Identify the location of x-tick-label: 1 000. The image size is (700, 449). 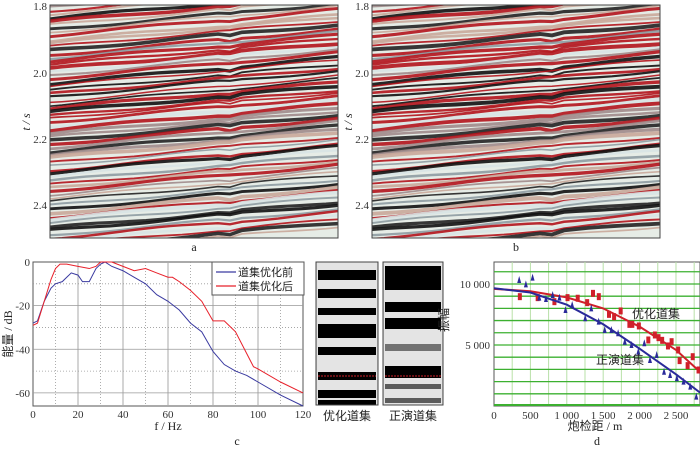
(566, 416).